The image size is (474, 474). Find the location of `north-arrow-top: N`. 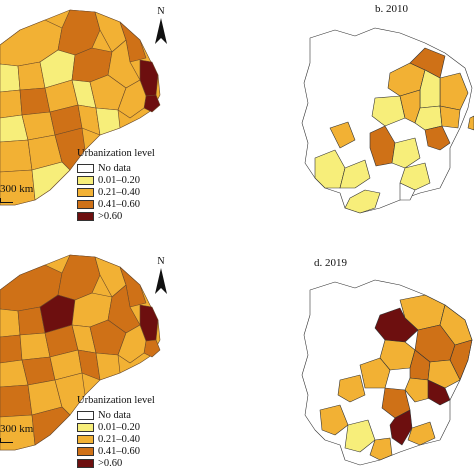

north-arrow-top: N is located at coordinates (161, 25).